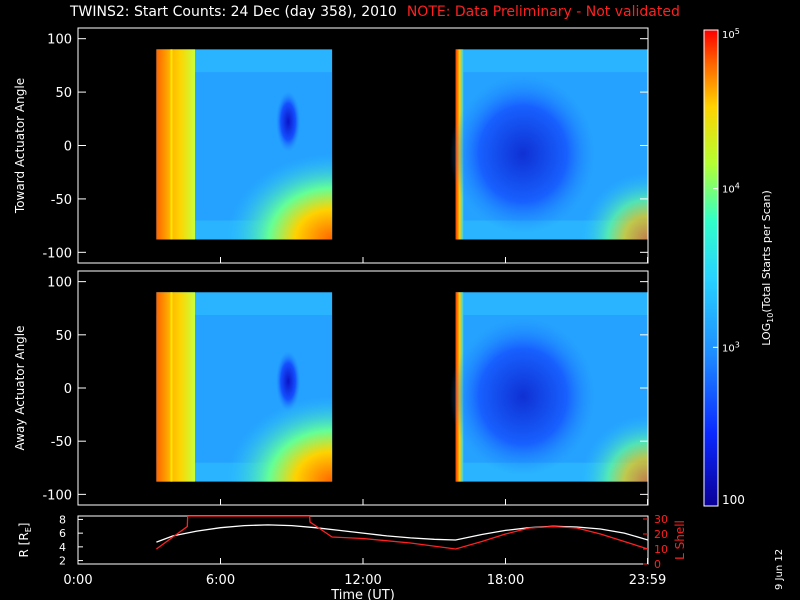 Image resolution: width=800 pixels, height=600 pixels. I want to click on orbit-left-tick-label: 4, so click(62, 547).